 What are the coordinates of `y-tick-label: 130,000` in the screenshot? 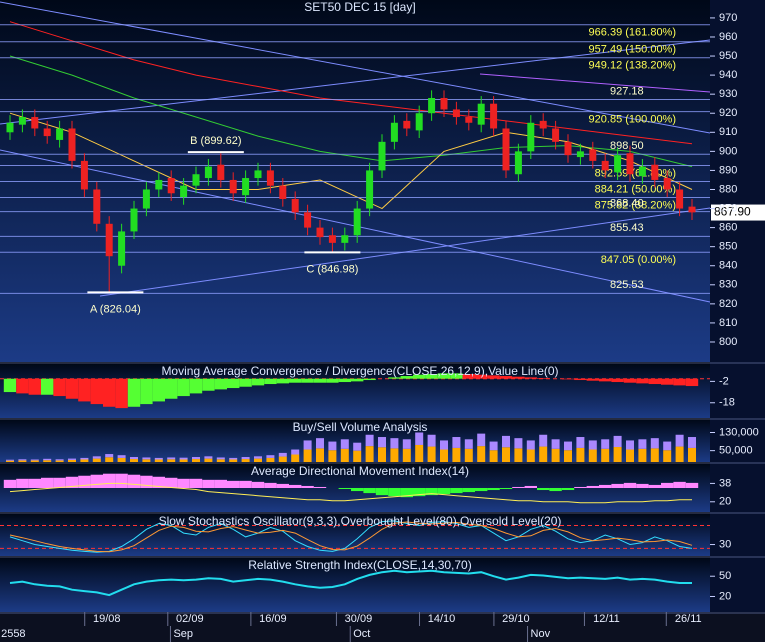 It's located at (739, 432).